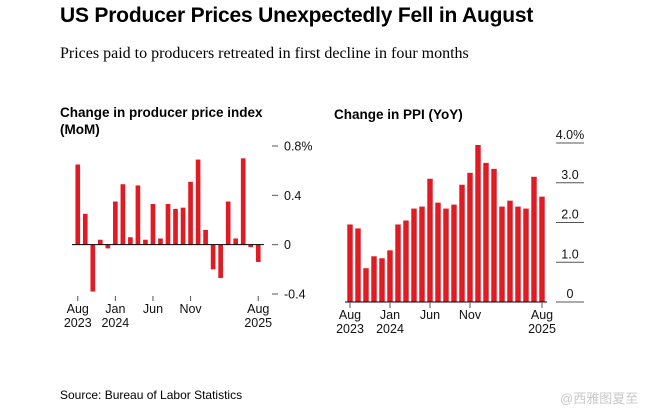 Image resolution: width=667 pixels, height=414 pixels. Describe the element at coordinates (298, 147) in the screenshot. I see `mom-ytick-label: 0.8%` at that location.